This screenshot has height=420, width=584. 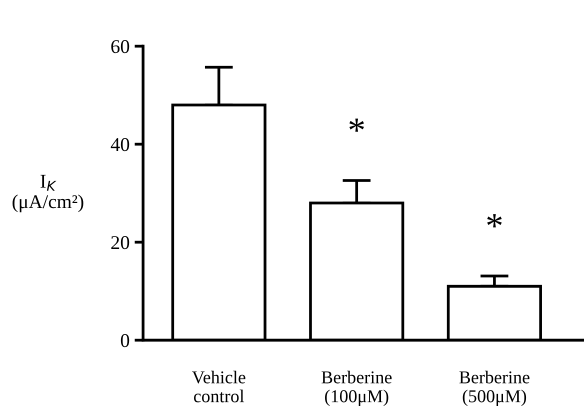 I want to click on x-tick-label: Berberine (500μM), so click(x=494, y=388).